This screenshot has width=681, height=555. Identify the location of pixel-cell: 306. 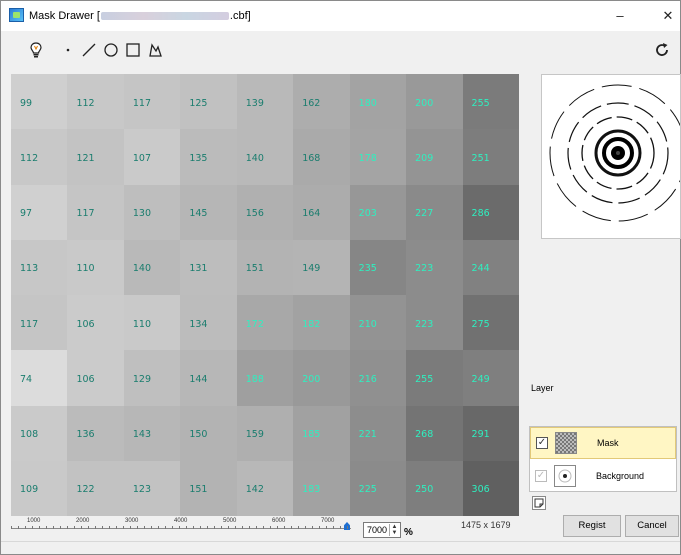
(490, 488).